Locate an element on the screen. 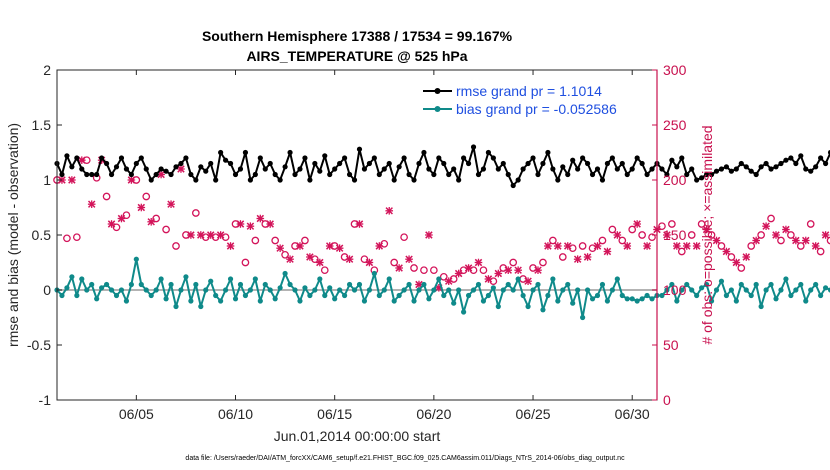 This screenshot has width=830, height=470. legend-bias-marker is located at coordinates (437, 109).